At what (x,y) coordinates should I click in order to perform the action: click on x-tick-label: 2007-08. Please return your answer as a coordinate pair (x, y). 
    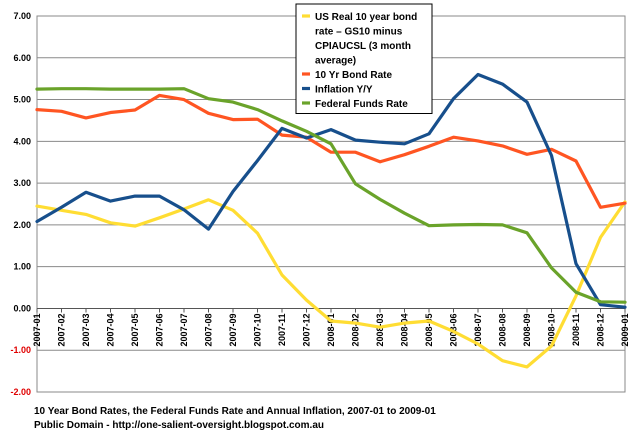
    Looking at the image, I should click on (209, 329).